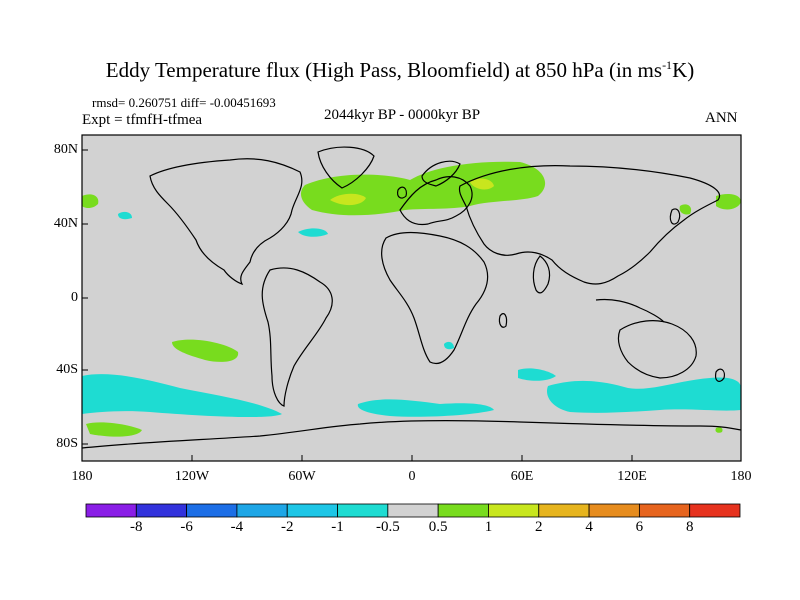  Describe the element at coordinates (142, 120) in the screenshot. I see `experiment-label: Expt = tfmfH-tfmea` at that location.